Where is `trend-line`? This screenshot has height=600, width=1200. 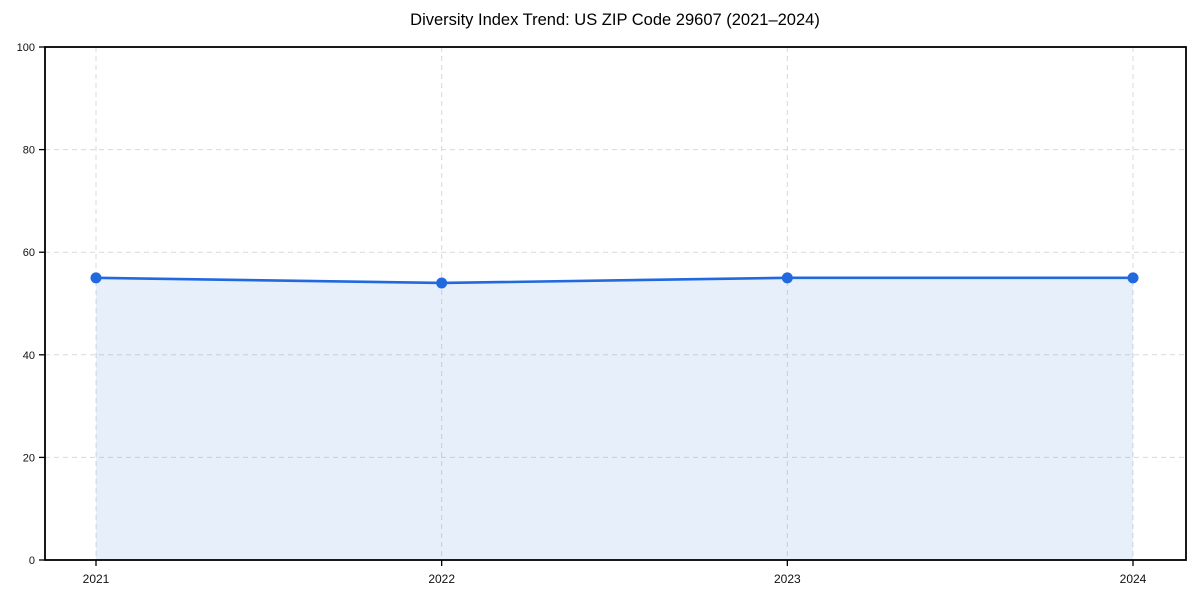 trend-line is located at coordinates (614, 280).